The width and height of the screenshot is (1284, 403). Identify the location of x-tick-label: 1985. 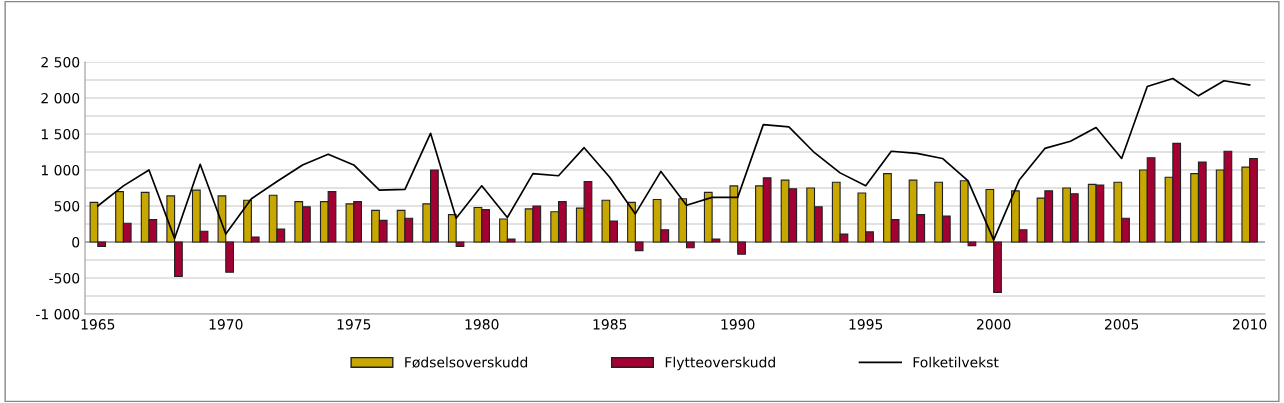
(610, 324).